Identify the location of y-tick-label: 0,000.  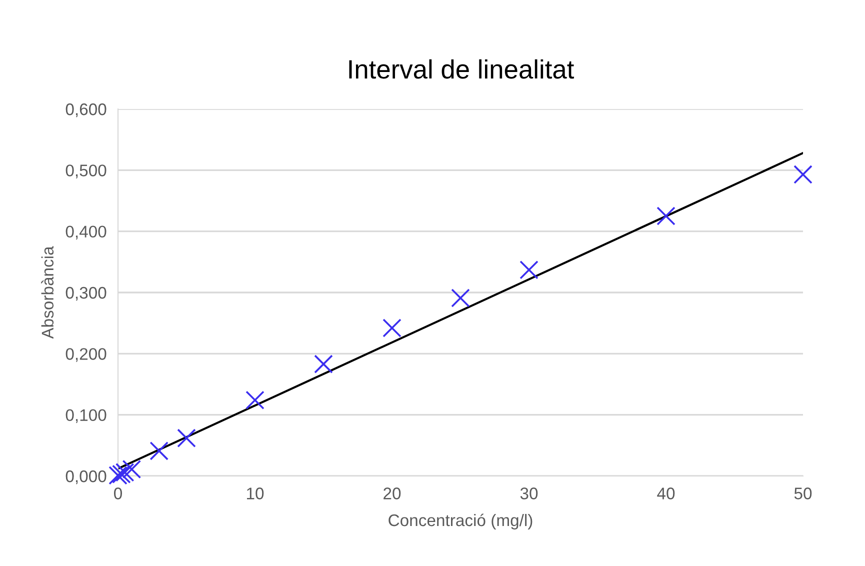
(86, 477).